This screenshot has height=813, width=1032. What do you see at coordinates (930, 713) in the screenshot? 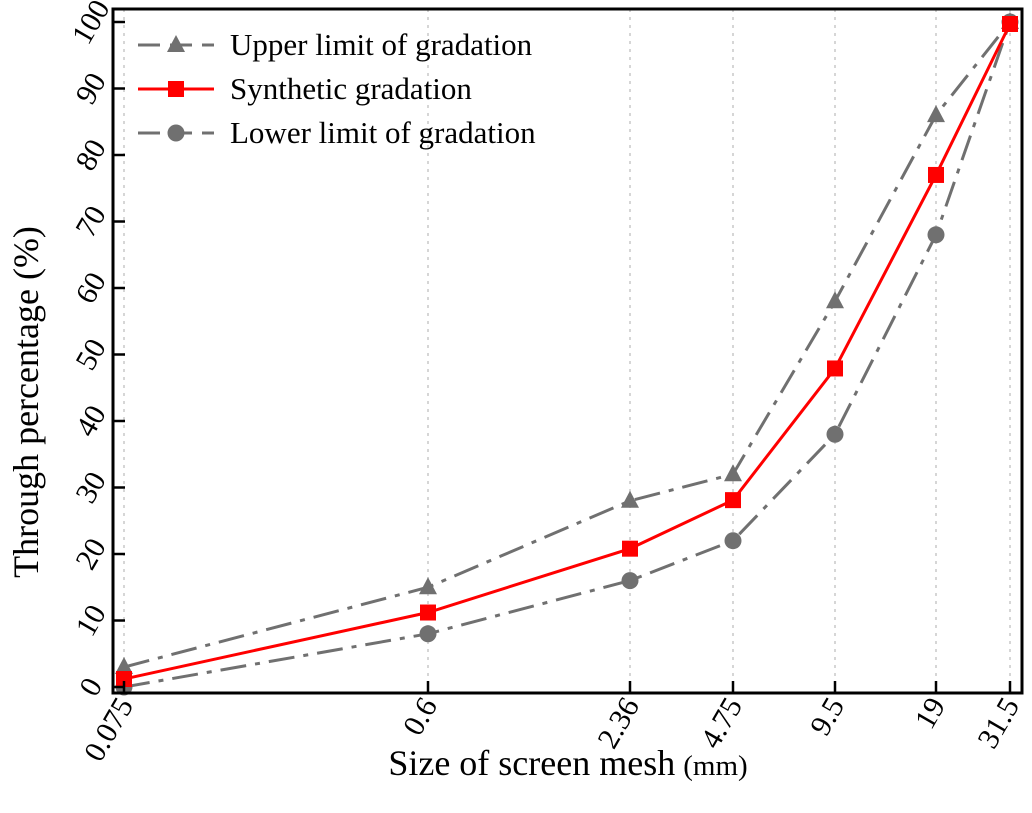
I see `x-tick-label: 19` at bounding box center [930, 713].